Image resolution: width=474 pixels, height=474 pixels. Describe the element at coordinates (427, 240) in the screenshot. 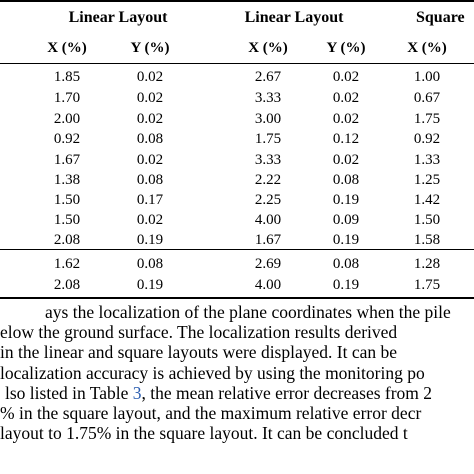

I see `table-cell: 1.58` at that location.